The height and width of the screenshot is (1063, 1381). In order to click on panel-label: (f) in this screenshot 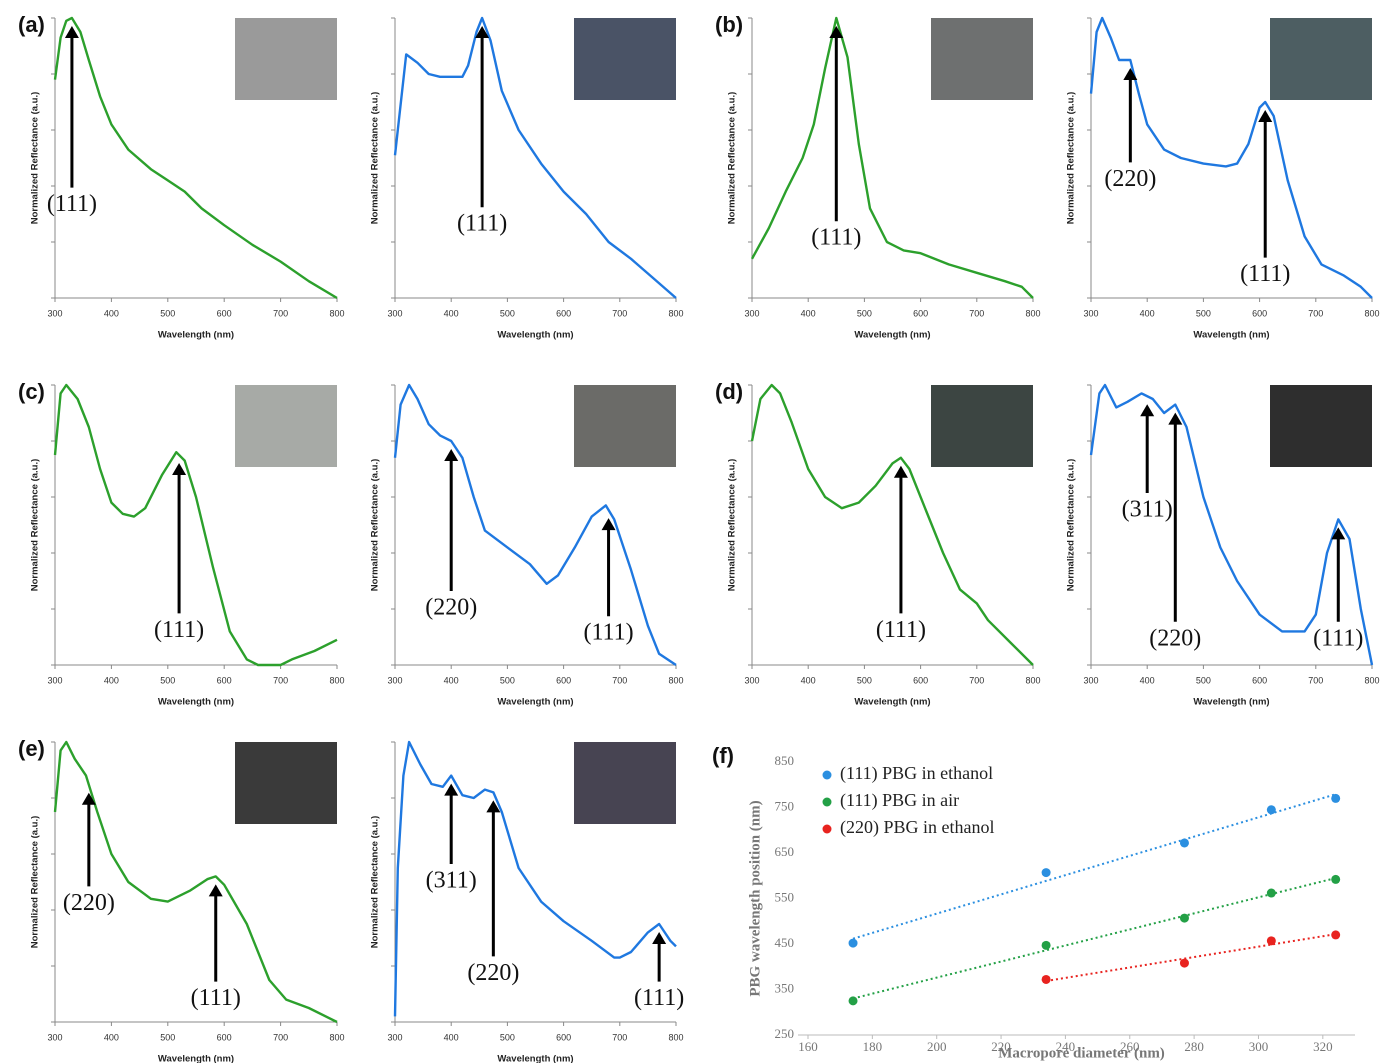, I will do `click(723, 755)`.